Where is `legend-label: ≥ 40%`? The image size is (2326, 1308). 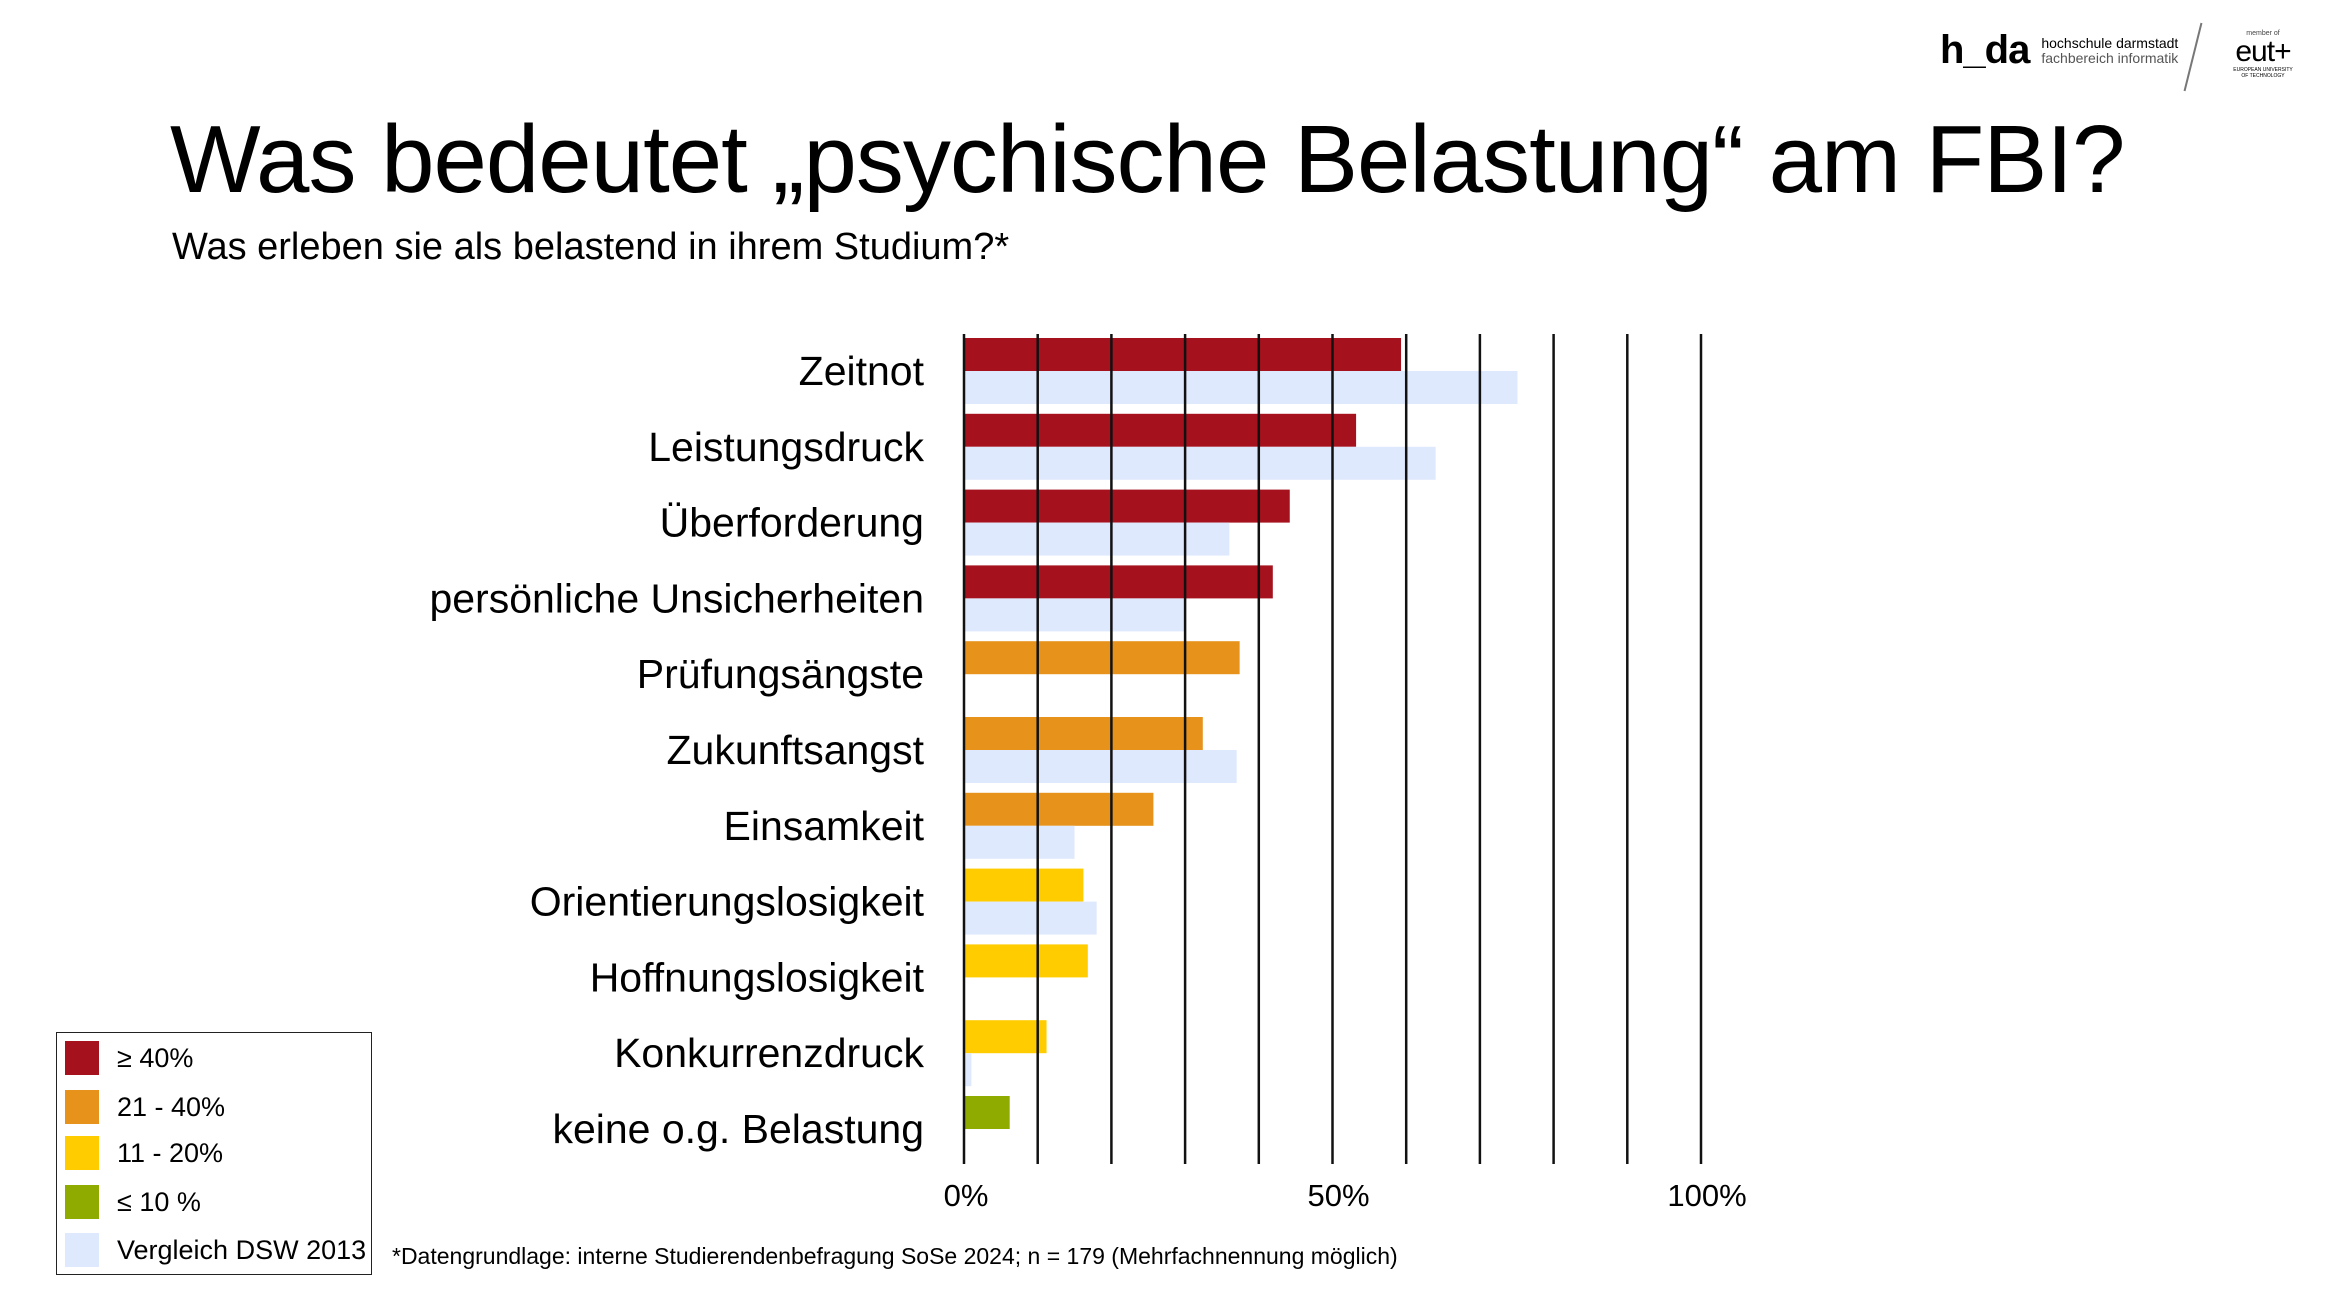
legend-label: ≥ 40% is located at coordinates (155, 1057).